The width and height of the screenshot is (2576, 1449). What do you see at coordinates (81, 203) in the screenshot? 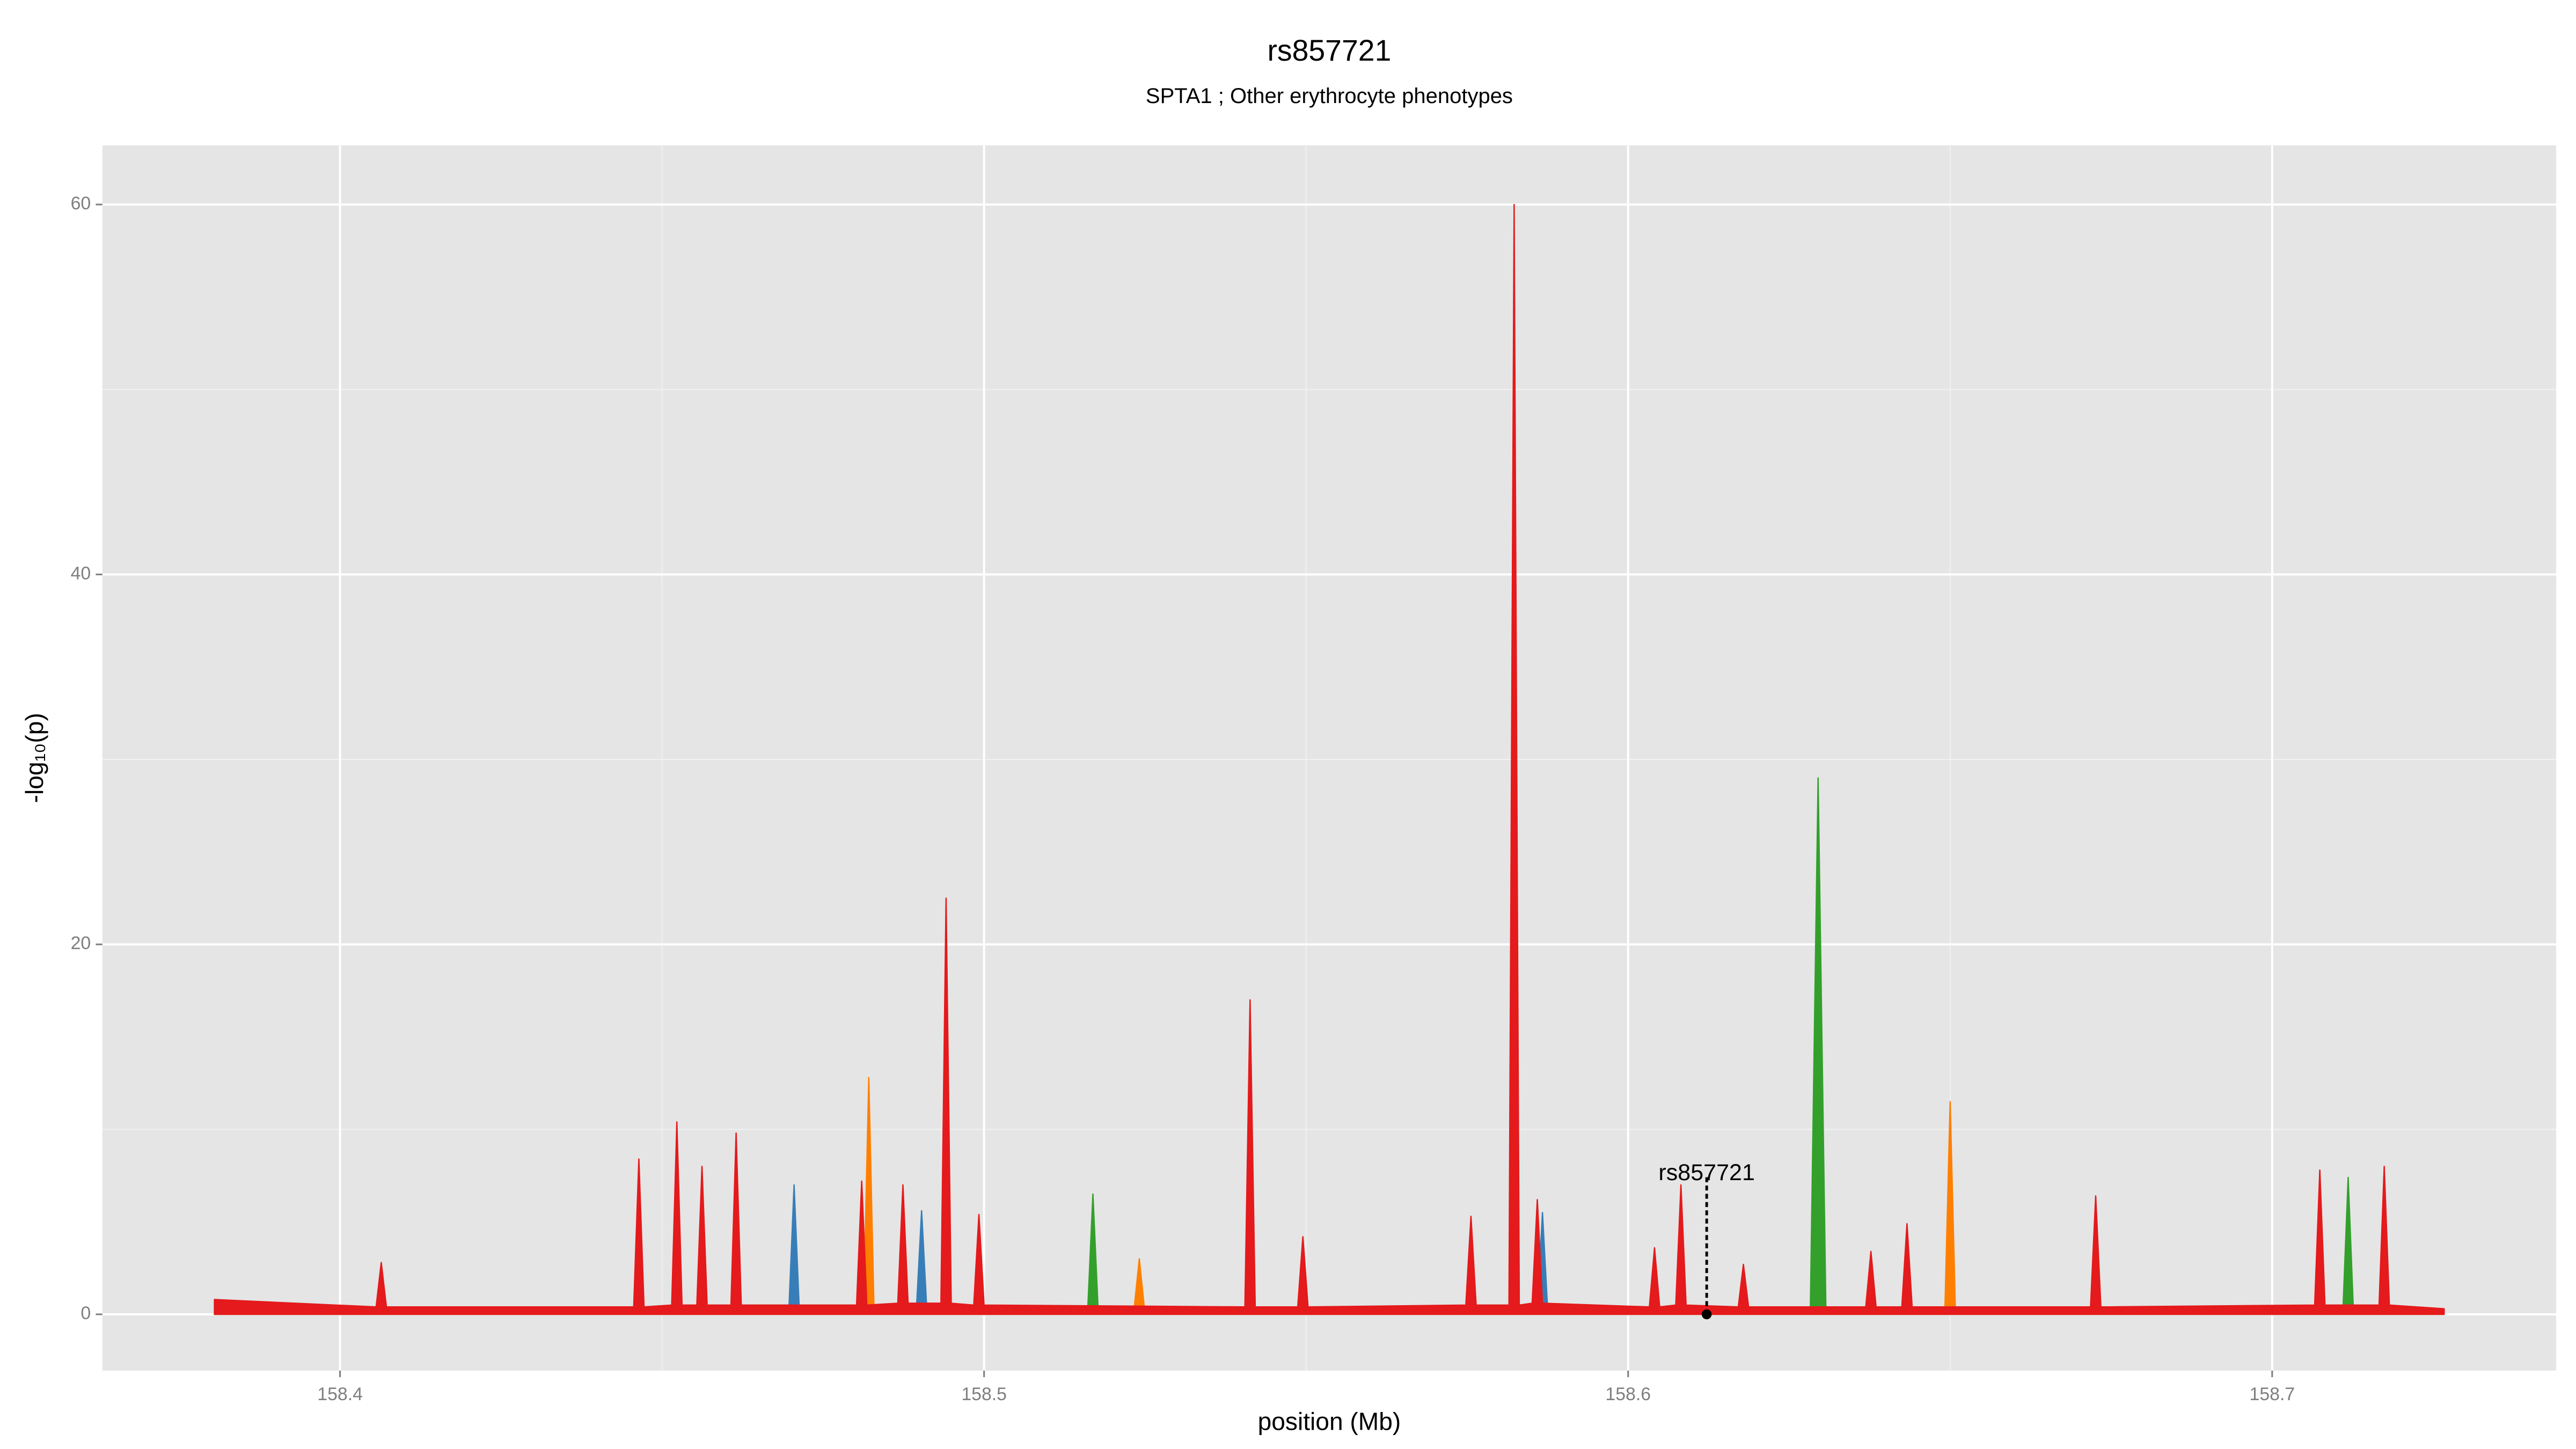
I see `y-tick-label: 60` at bounding box center [81, 203].